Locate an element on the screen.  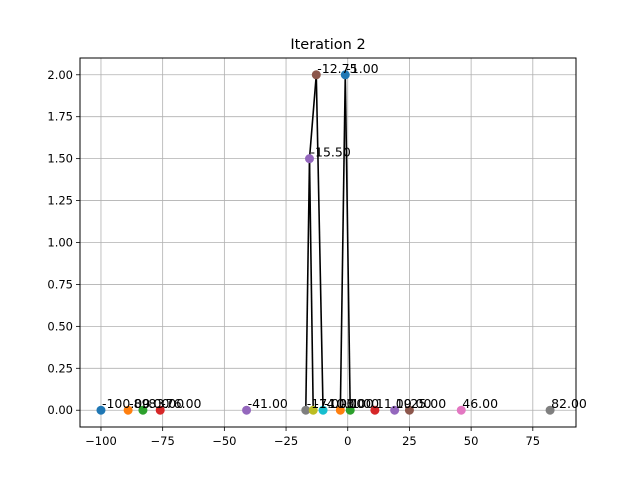
y-tick-label: 0.25 is located at coordinates (60, 368).